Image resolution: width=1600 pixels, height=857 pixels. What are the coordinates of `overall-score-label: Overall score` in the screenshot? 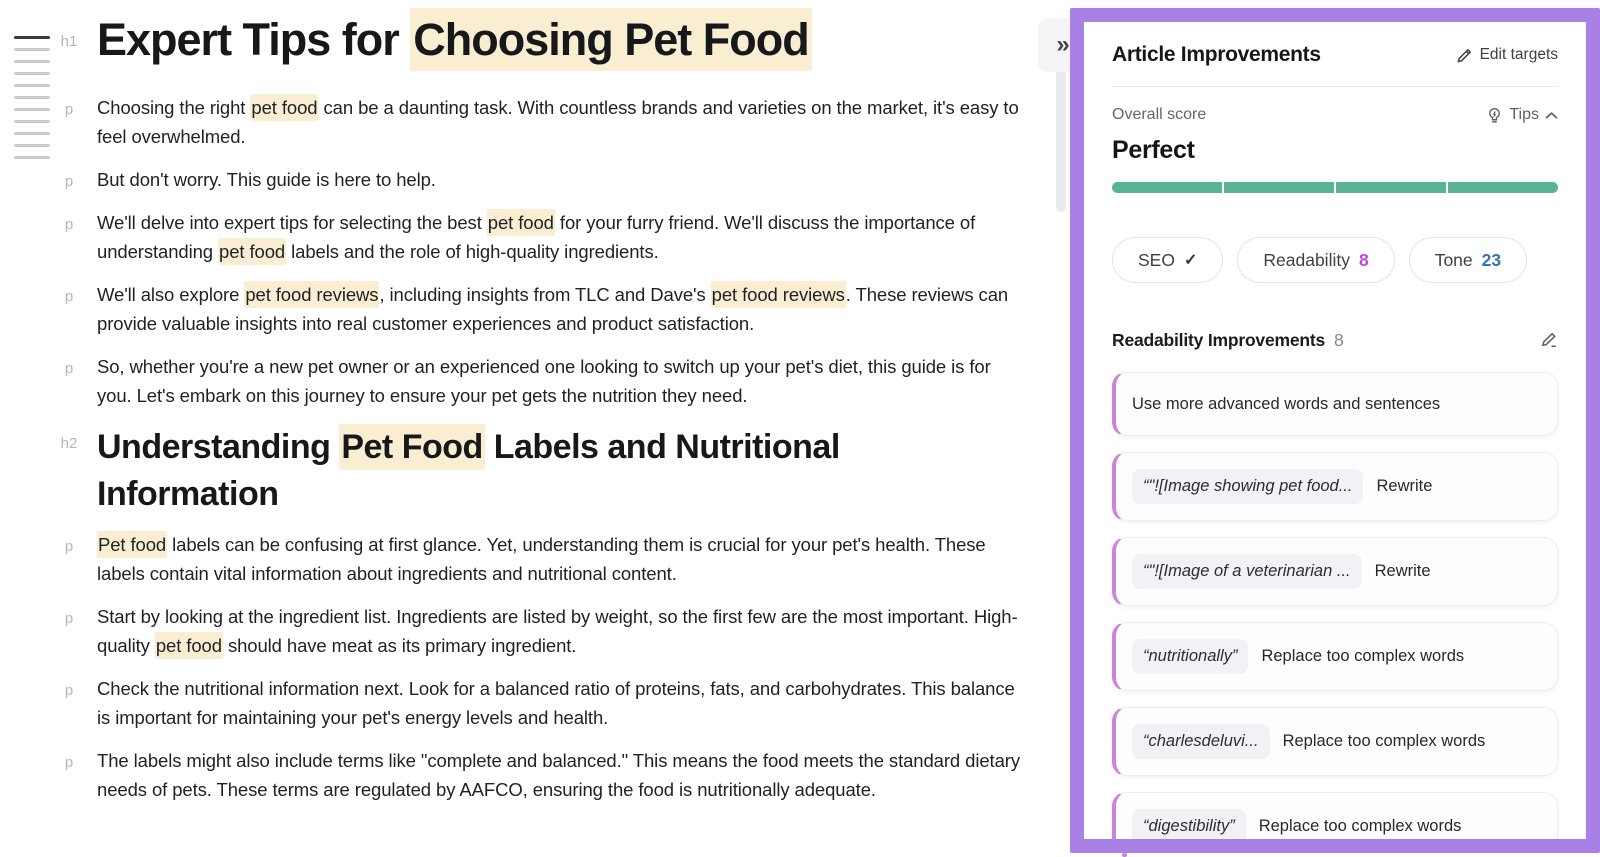 It's located at (1159, 114).